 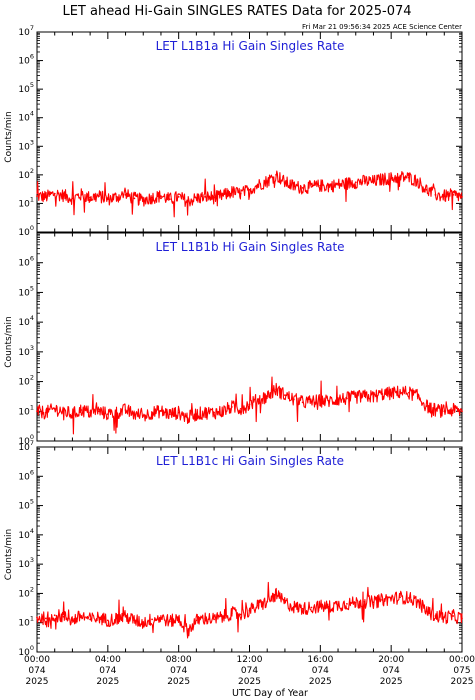 I want to click on y-tick-label: 10³, so click(x=26, y=351).